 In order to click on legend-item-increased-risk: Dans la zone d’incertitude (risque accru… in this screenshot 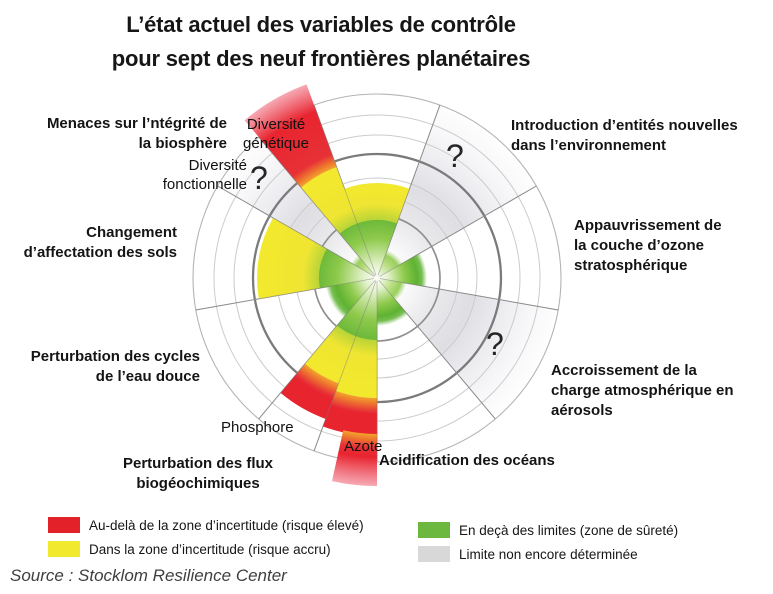, I will do `click(189, 549)`.